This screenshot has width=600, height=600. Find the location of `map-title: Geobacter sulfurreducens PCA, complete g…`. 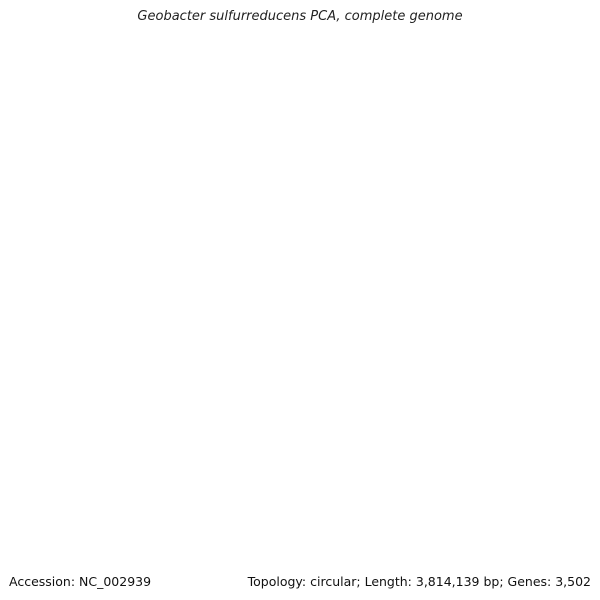

map-title: Geobacter sulfurreducens PCA, complete g… is located at coordinates (300, 16).